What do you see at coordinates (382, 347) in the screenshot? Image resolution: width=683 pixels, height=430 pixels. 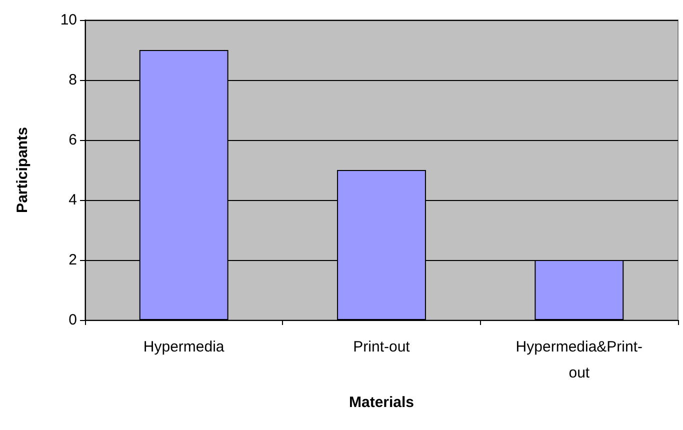 I see `x-tick-label: Print-out` at bounding box center [382, 347].